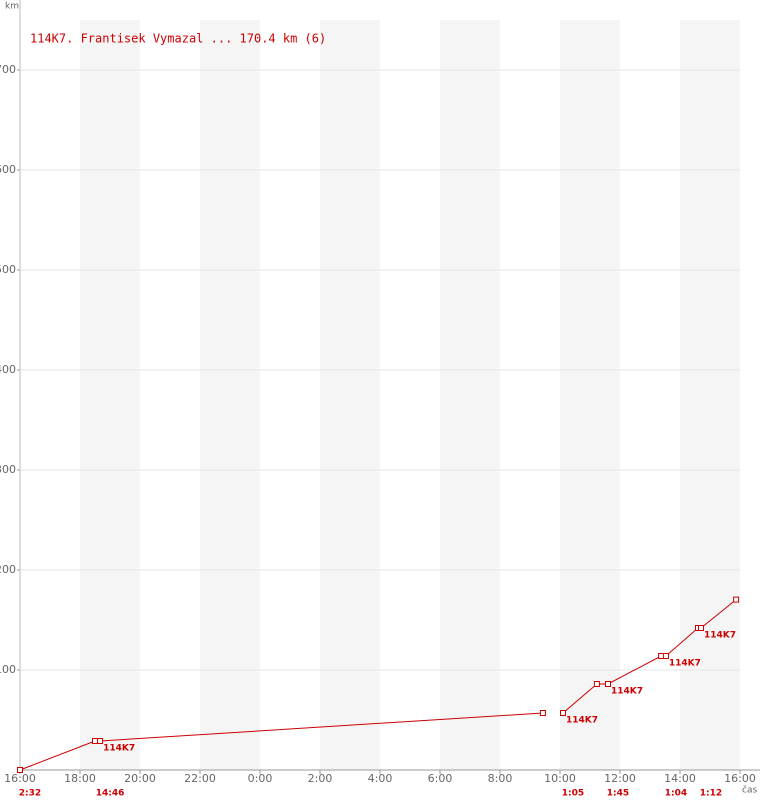 The image size is (760, 800). Describe the element at coordinates (749, 790) in the screenshot. I see `x-axis-label: čas` at that location.